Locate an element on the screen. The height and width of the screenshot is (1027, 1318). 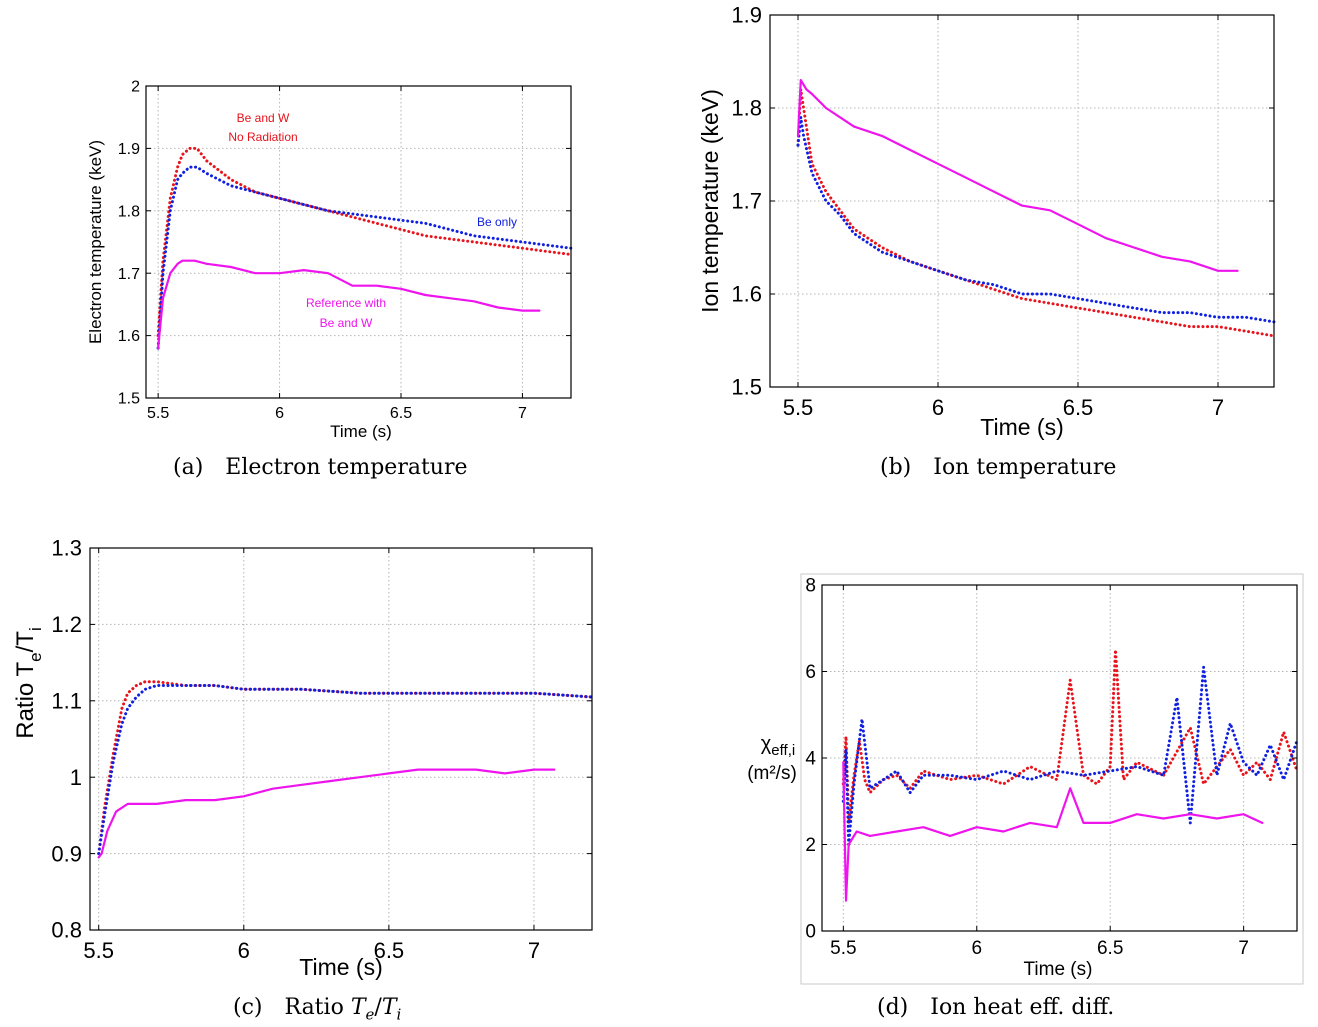
y-tick-label: 8 is located at coordinates (810, 586).